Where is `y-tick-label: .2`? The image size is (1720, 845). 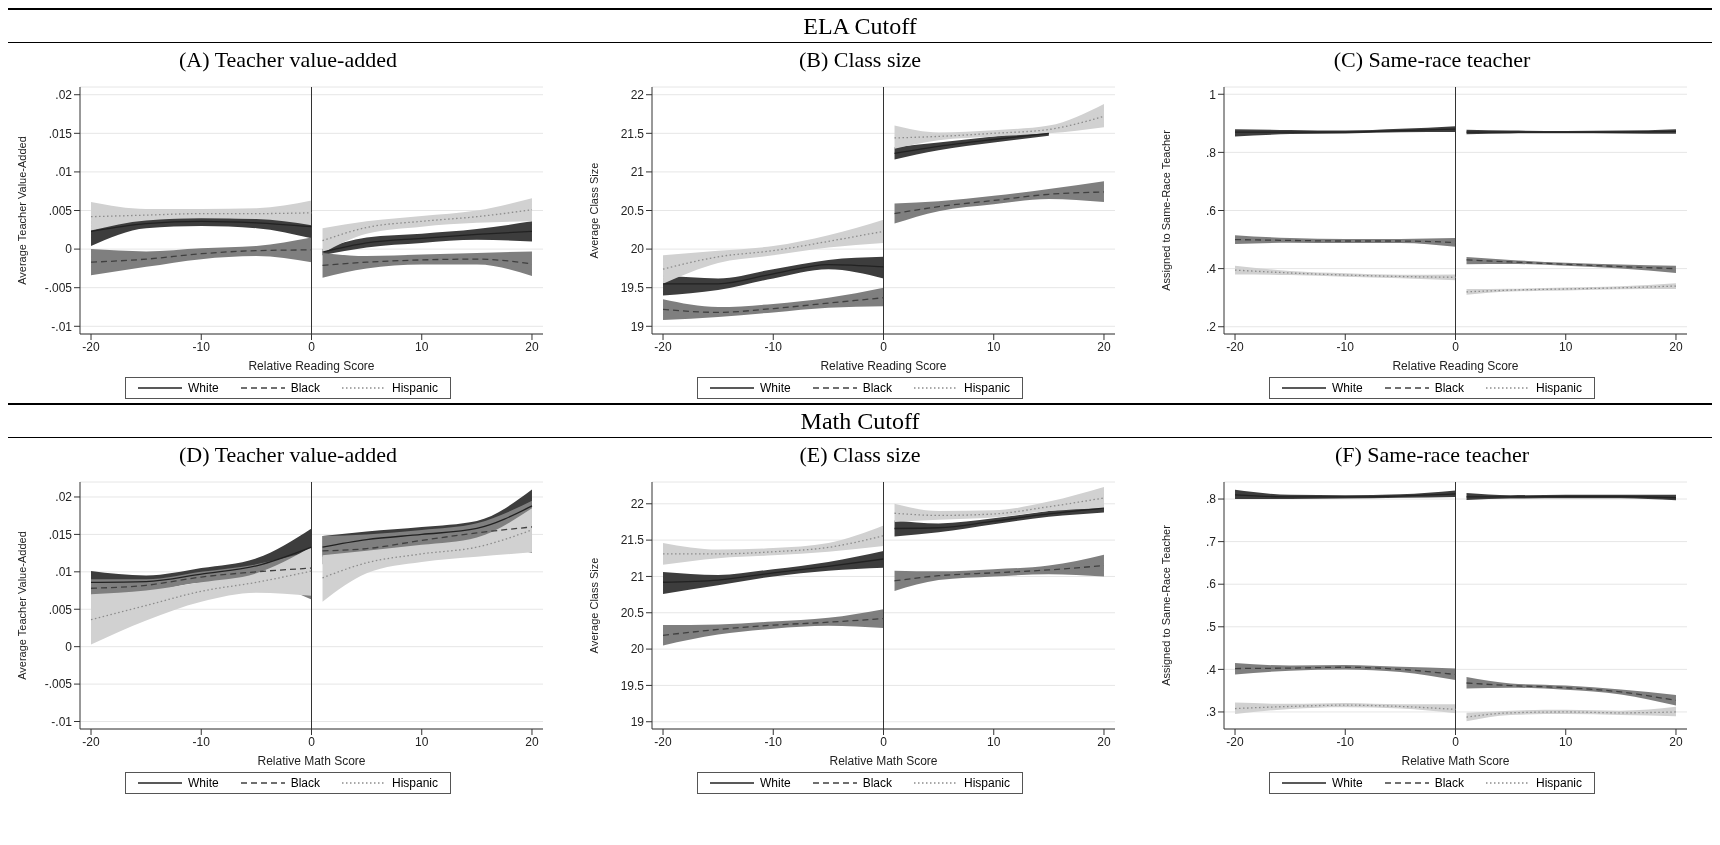 y-tick-label: .2 is located at coordinates (1211, 327).